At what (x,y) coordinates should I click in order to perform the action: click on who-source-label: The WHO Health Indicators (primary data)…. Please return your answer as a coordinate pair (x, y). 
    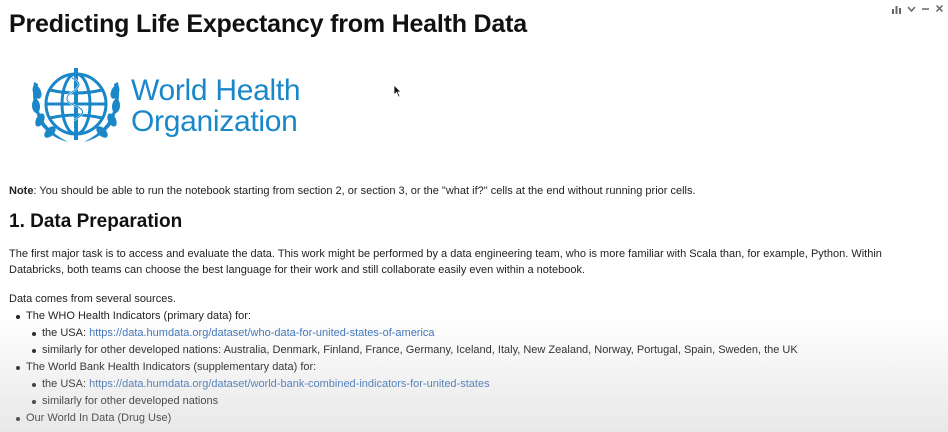
    Looking at the image, I should click on (138, 316).